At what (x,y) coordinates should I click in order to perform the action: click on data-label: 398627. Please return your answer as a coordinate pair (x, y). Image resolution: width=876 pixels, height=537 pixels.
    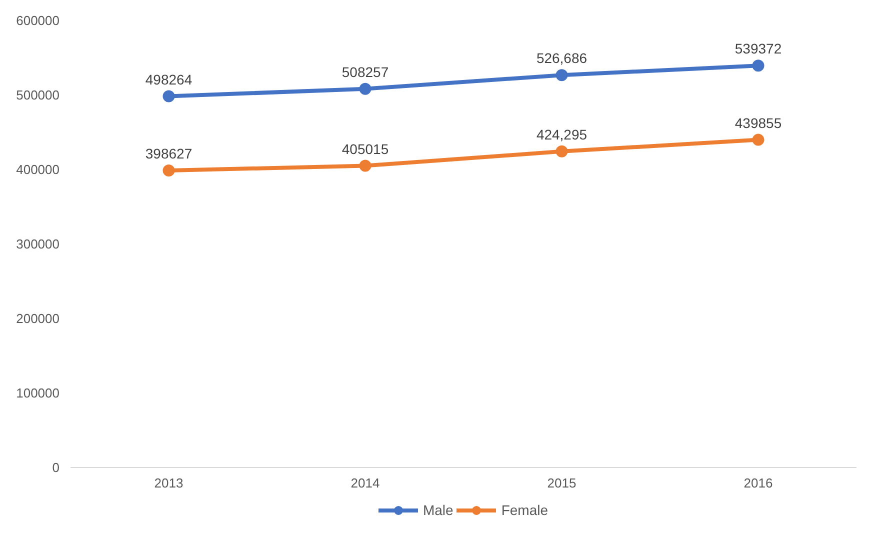
    Looking at the image, I should click on (168, 154).